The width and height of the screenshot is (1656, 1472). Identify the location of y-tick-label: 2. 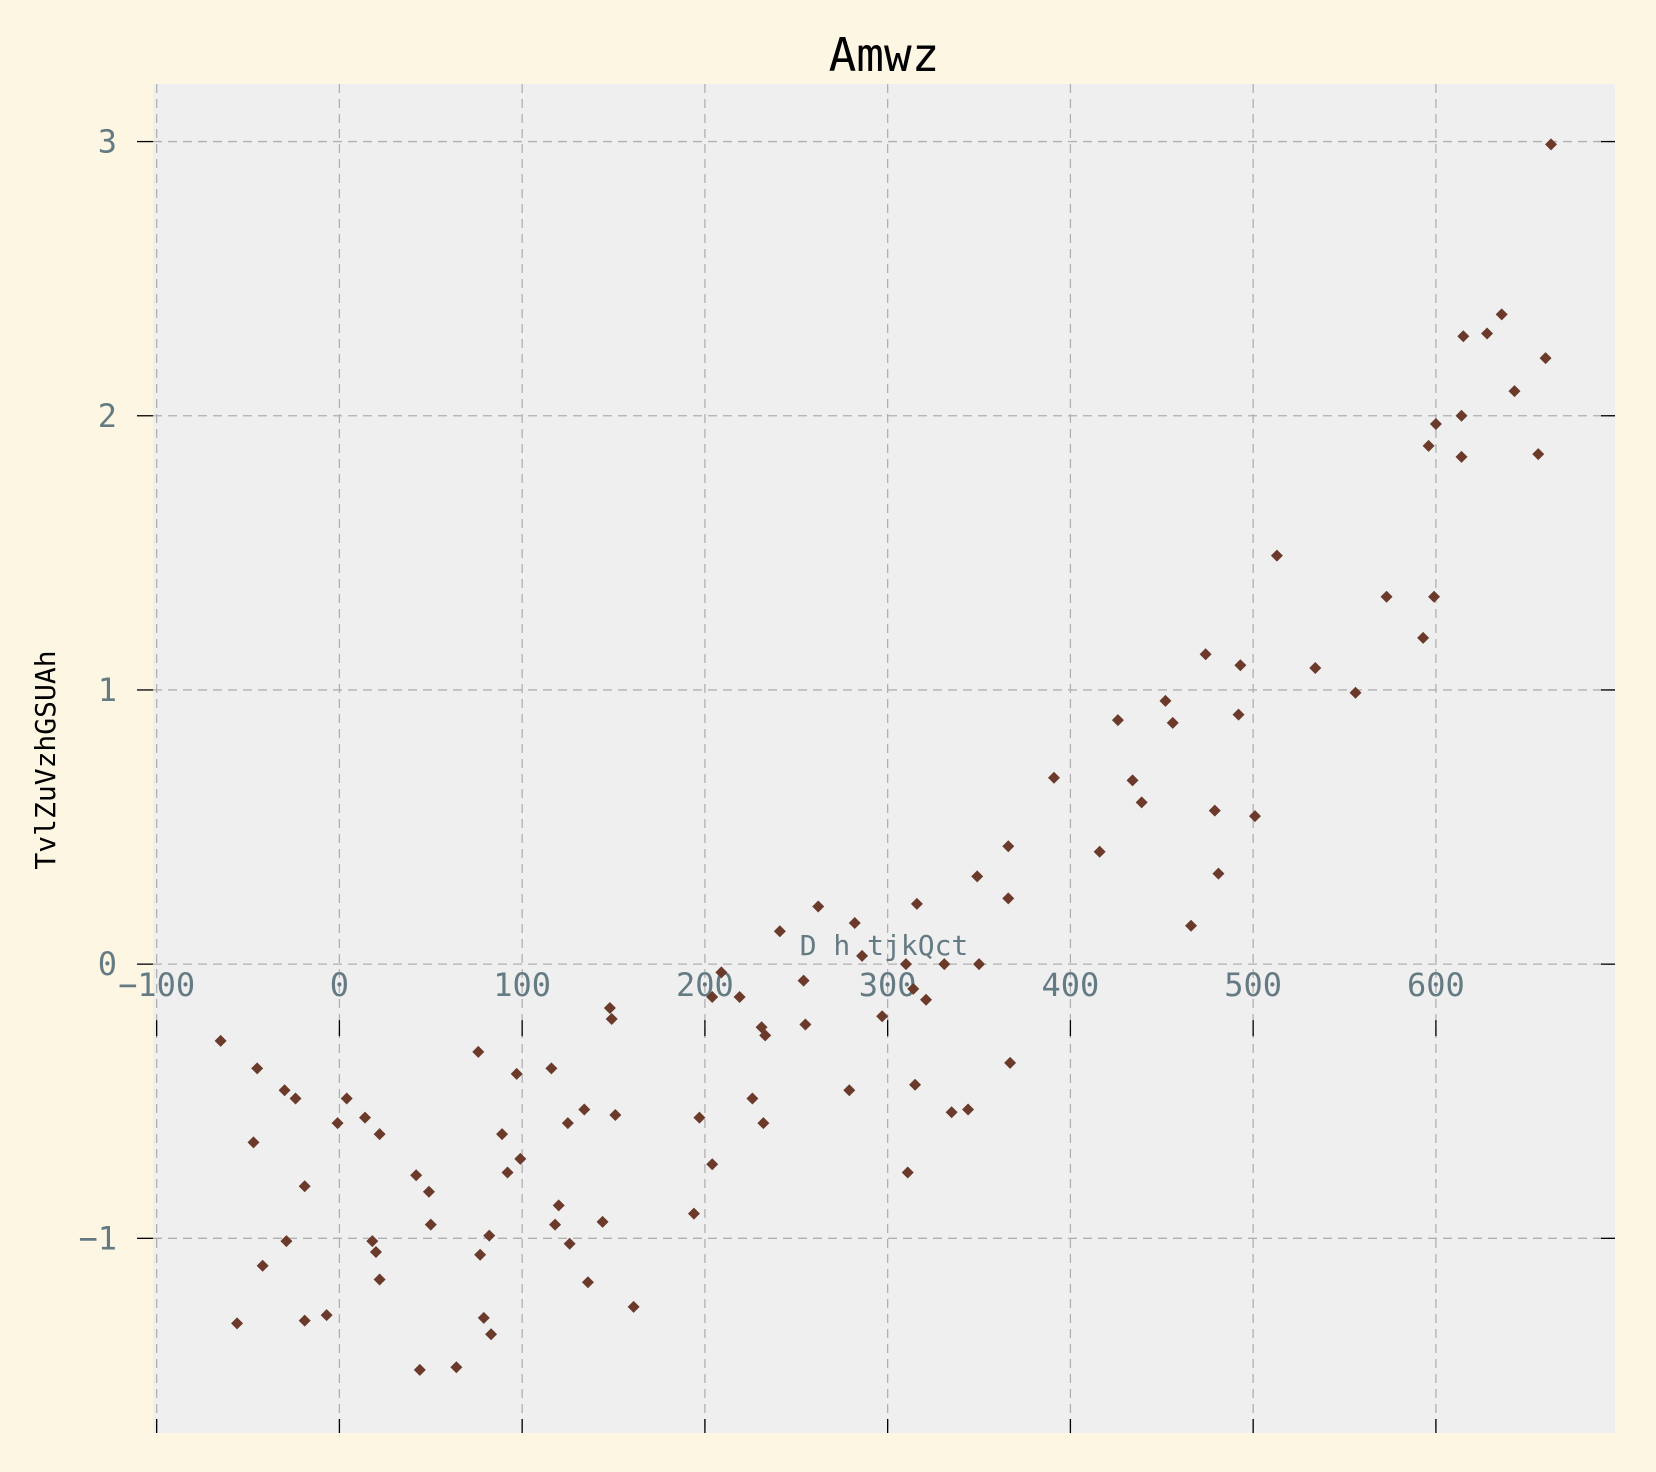
(107, 416).